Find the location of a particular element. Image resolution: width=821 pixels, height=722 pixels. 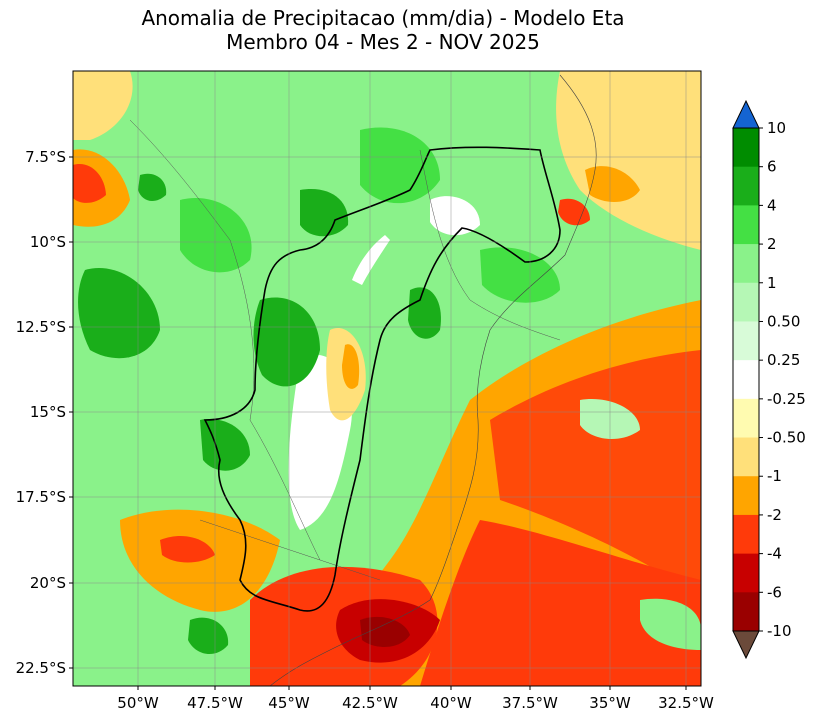

colorbar-tick-label: 2 is located at coordinates (772, 244).